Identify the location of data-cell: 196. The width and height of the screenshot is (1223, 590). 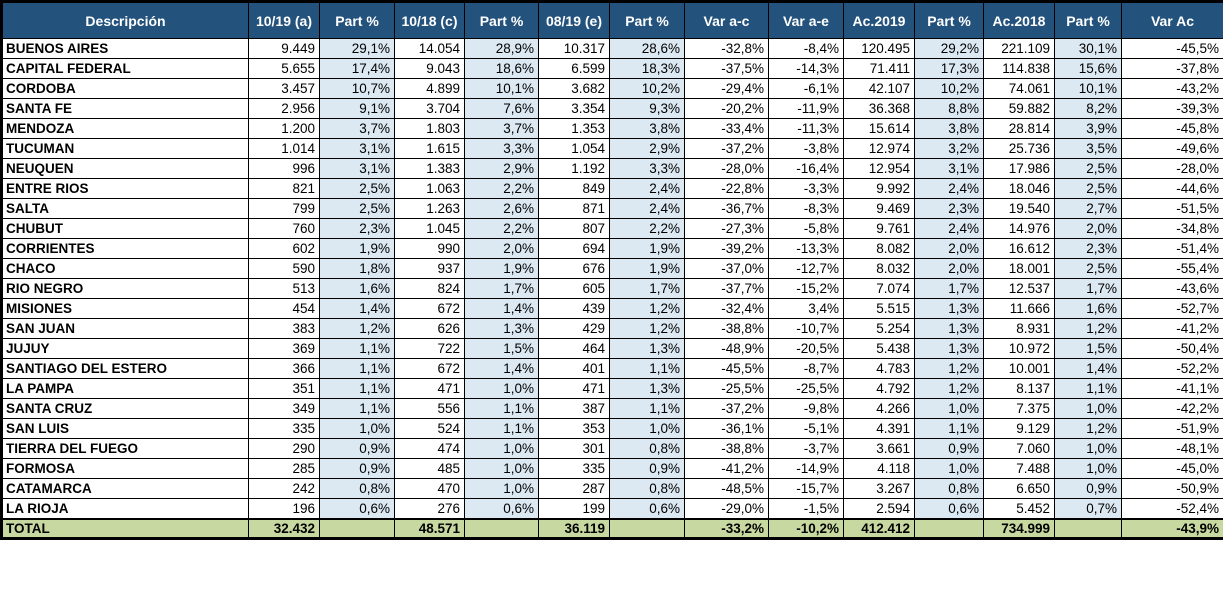
(284, 508).